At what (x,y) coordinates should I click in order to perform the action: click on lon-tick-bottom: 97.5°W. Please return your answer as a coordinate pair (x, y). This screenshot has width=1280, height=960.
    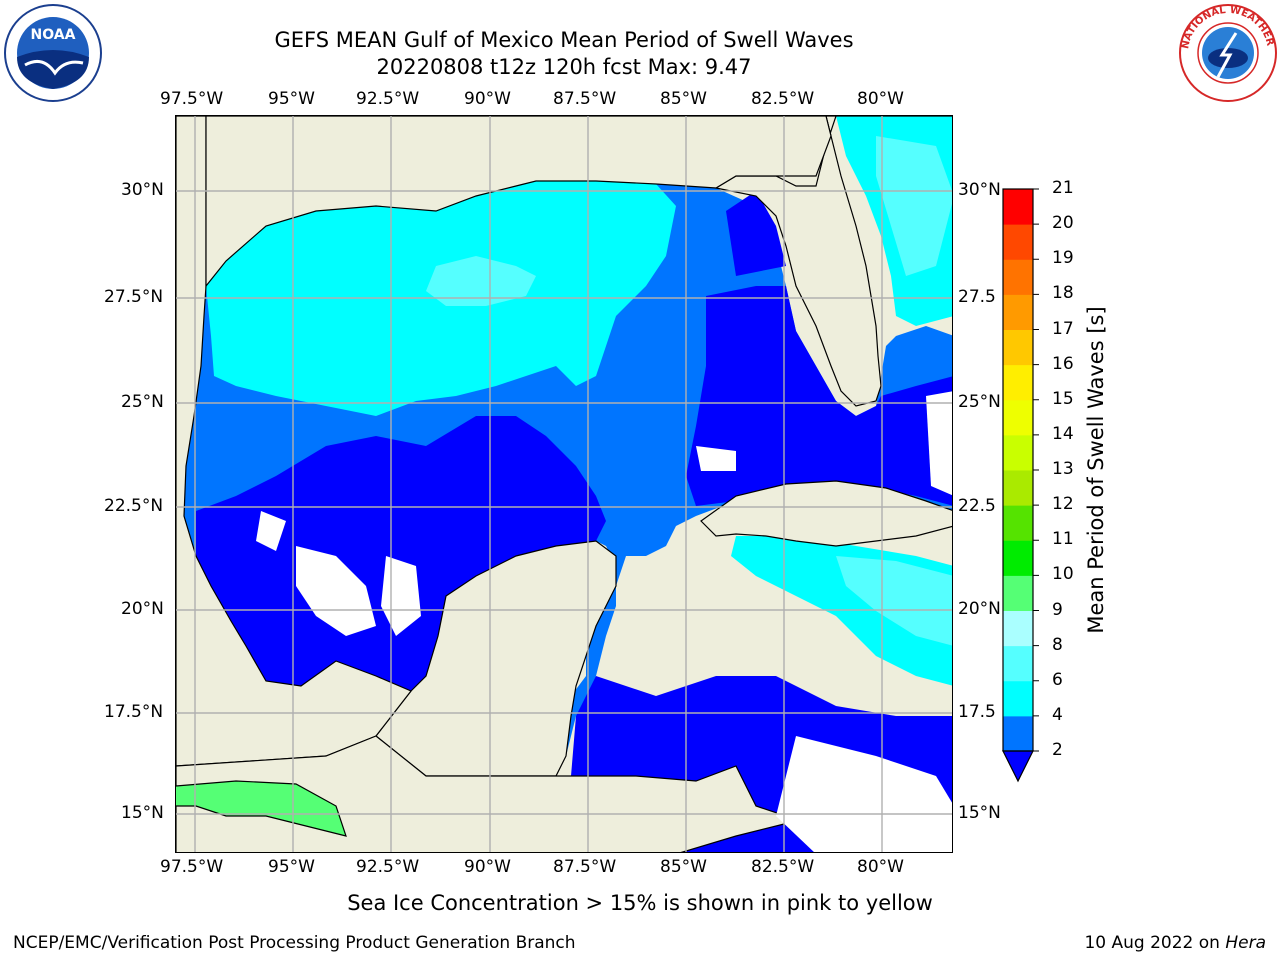
    Looking at the image, I should click on (192, 867).